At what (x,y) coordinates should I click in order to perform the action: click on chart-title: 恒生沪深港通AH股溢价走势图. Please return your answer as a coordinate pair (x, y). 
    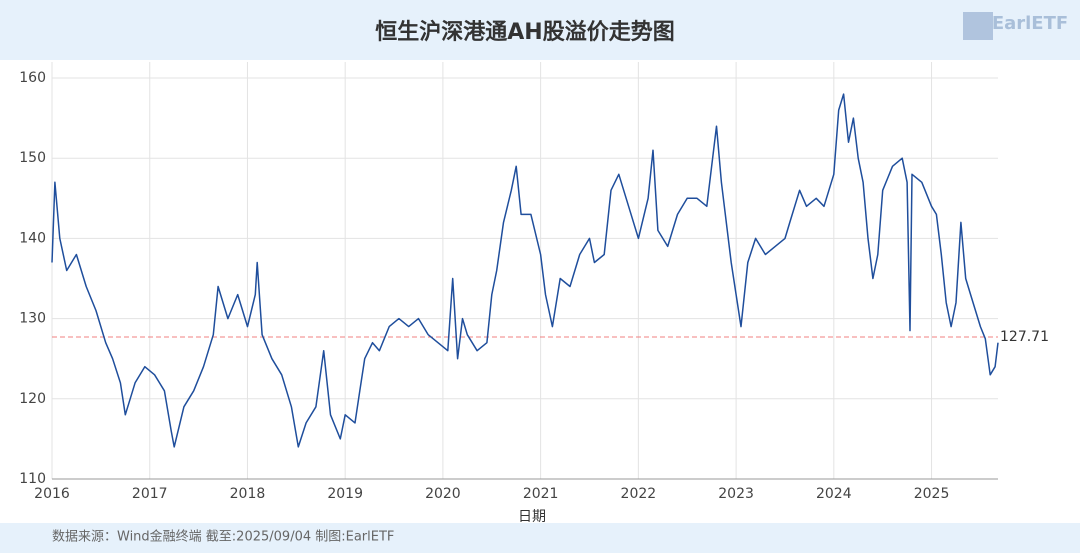
    Looking at the image, I should click on (524, 32).